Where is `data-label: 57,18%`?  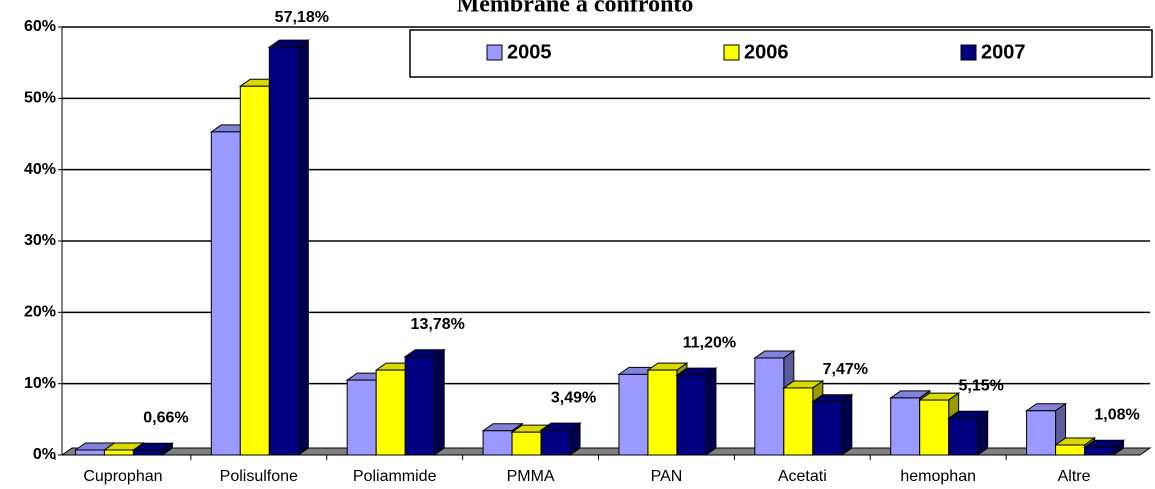
data-label: 57,18% is located at coordinates (302, 17).